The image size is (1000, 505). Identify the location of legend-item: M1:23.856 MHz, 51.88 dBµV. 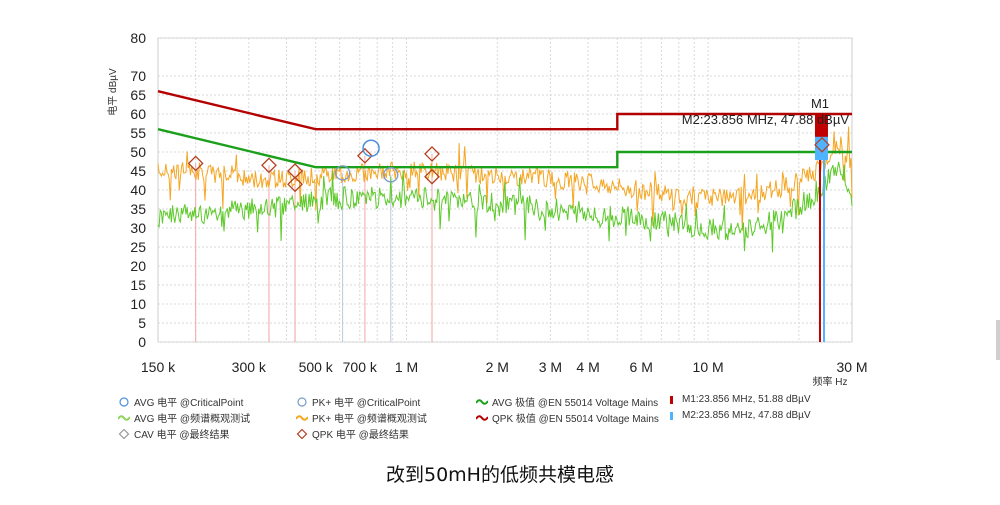
(738, 399).